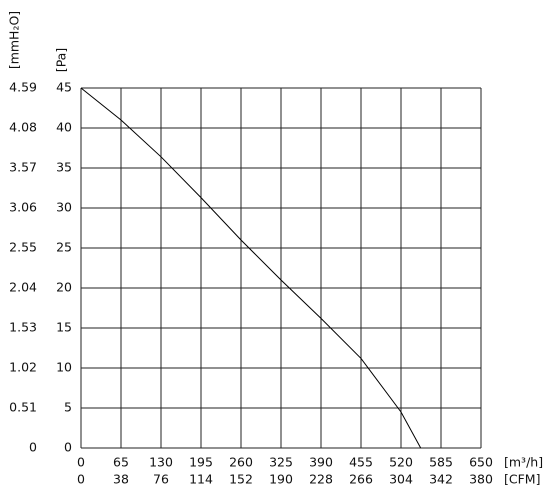 This screenshot has height=495, width=557. I want to click on x-tick-label: 65, so click(121, 462).